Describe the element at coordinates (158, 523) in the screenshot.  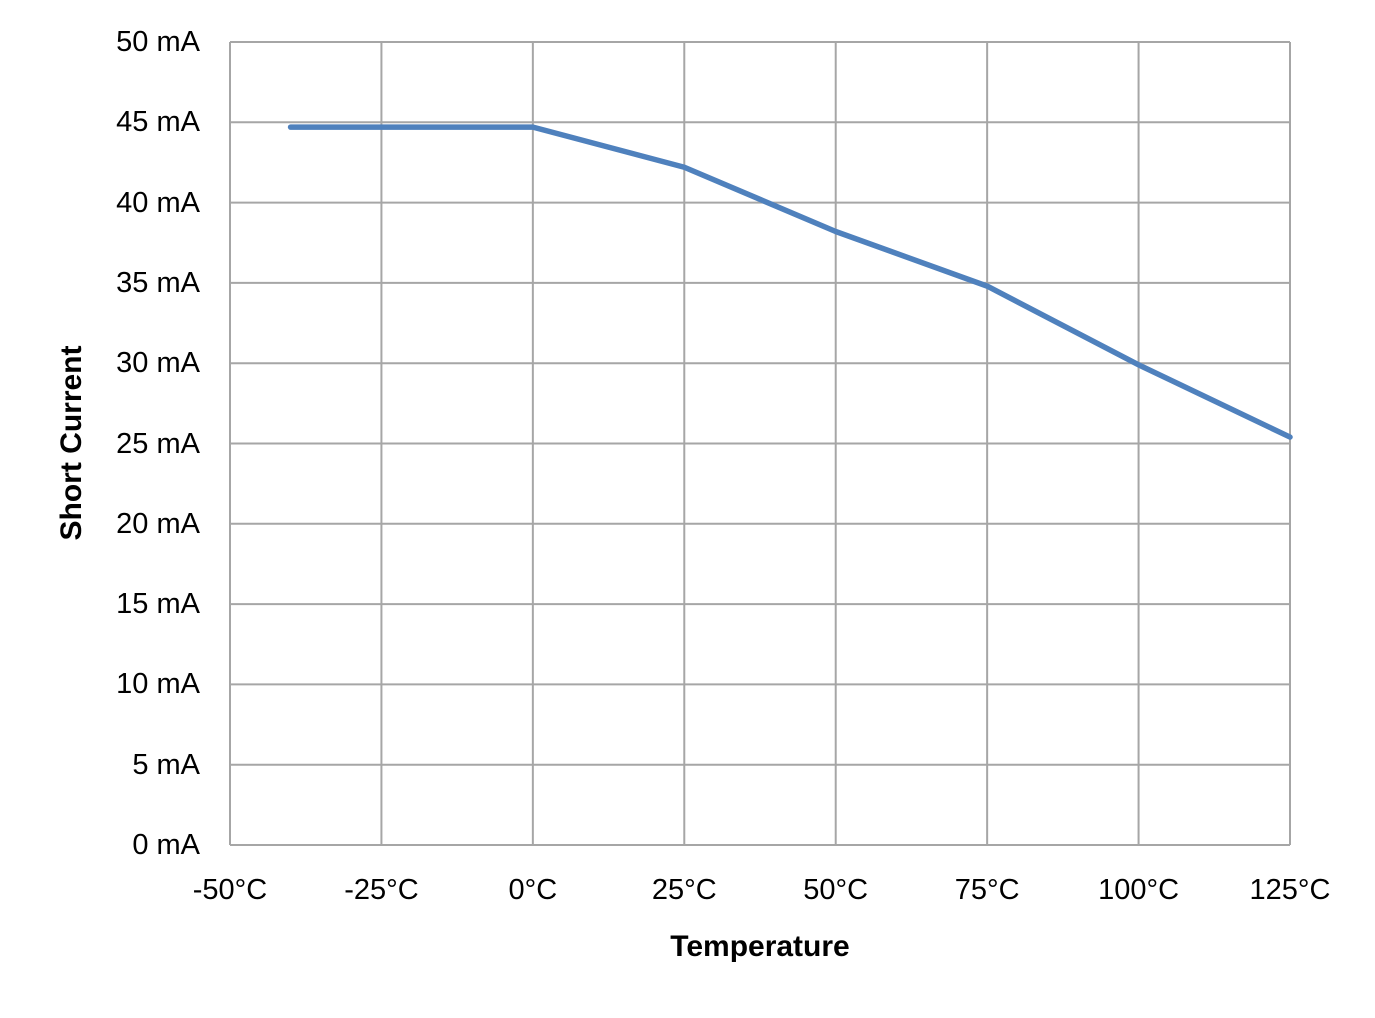
I see `y-axis-tick-label: 20 mA` at that location.